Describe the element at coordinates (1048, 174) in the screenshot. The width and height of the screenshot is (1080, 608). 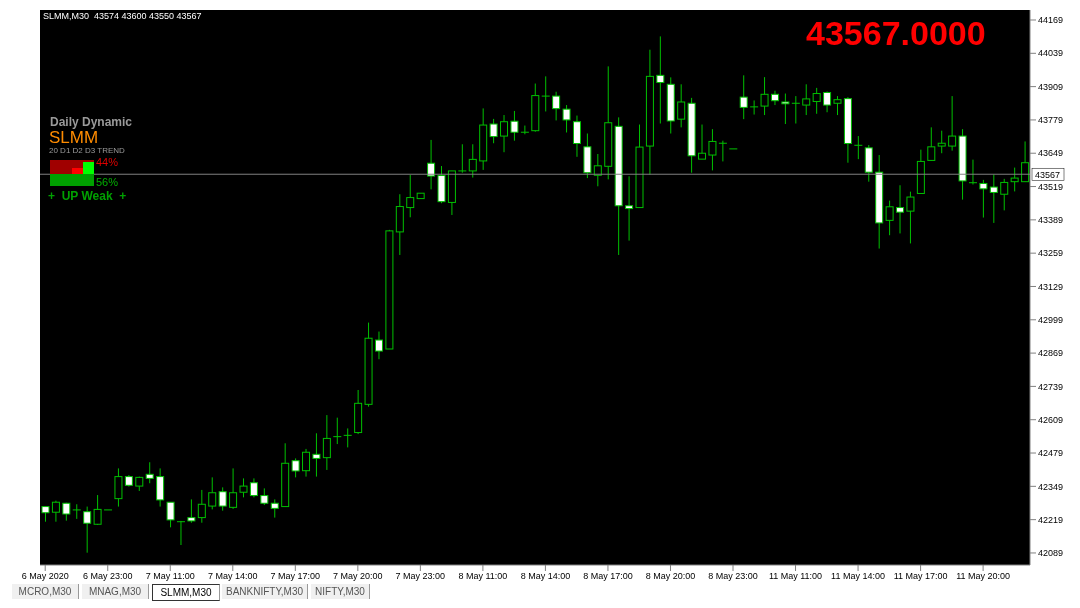
I see `ref-line-label: 43567` at that location.